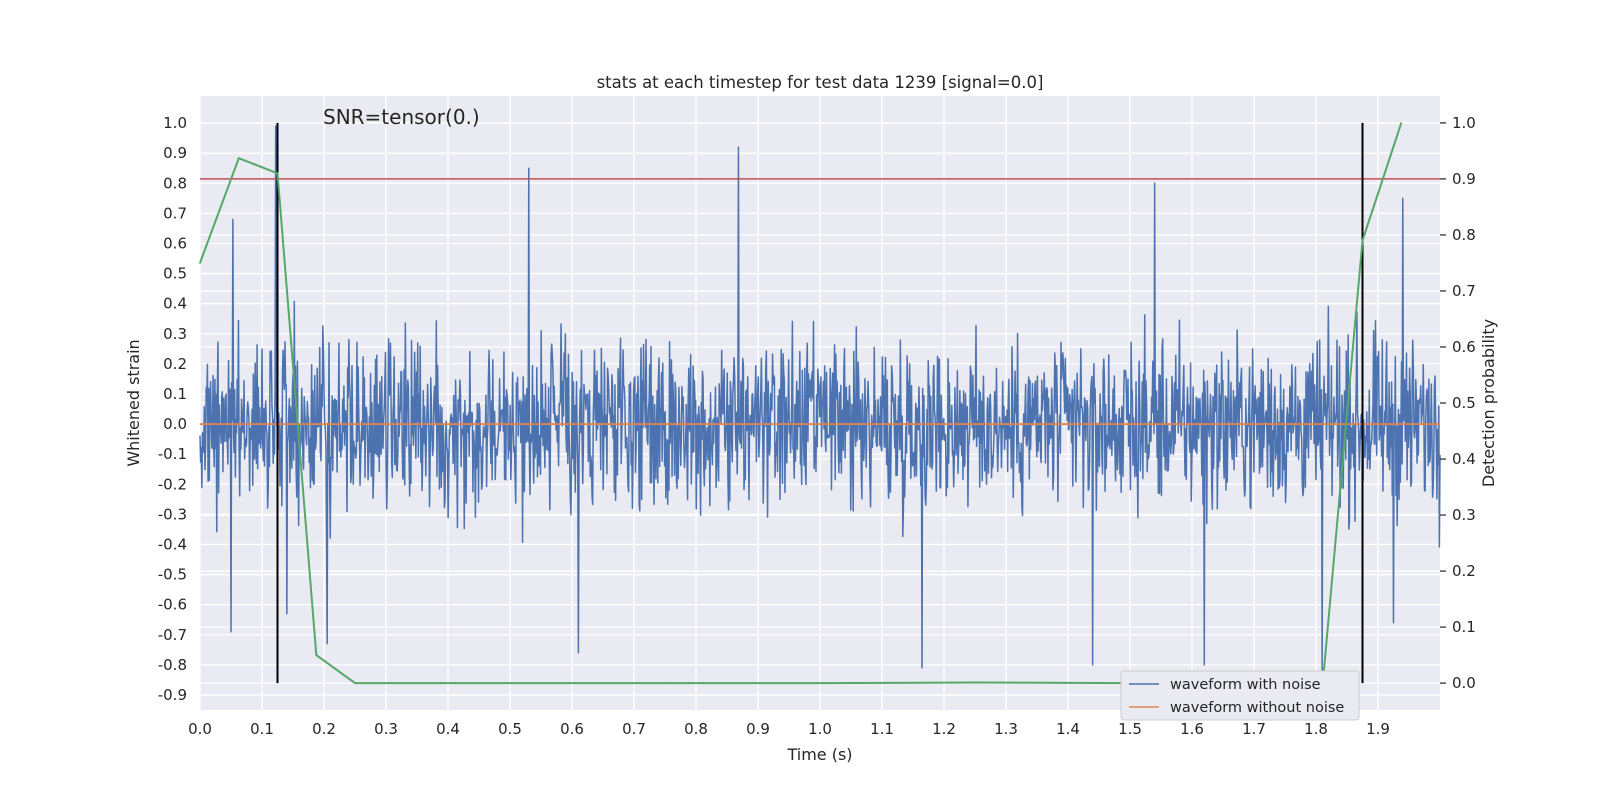  Describe the element at coordinates (172, 514) in the screenshot. I see `y-tick-label: -0.3` at that location.